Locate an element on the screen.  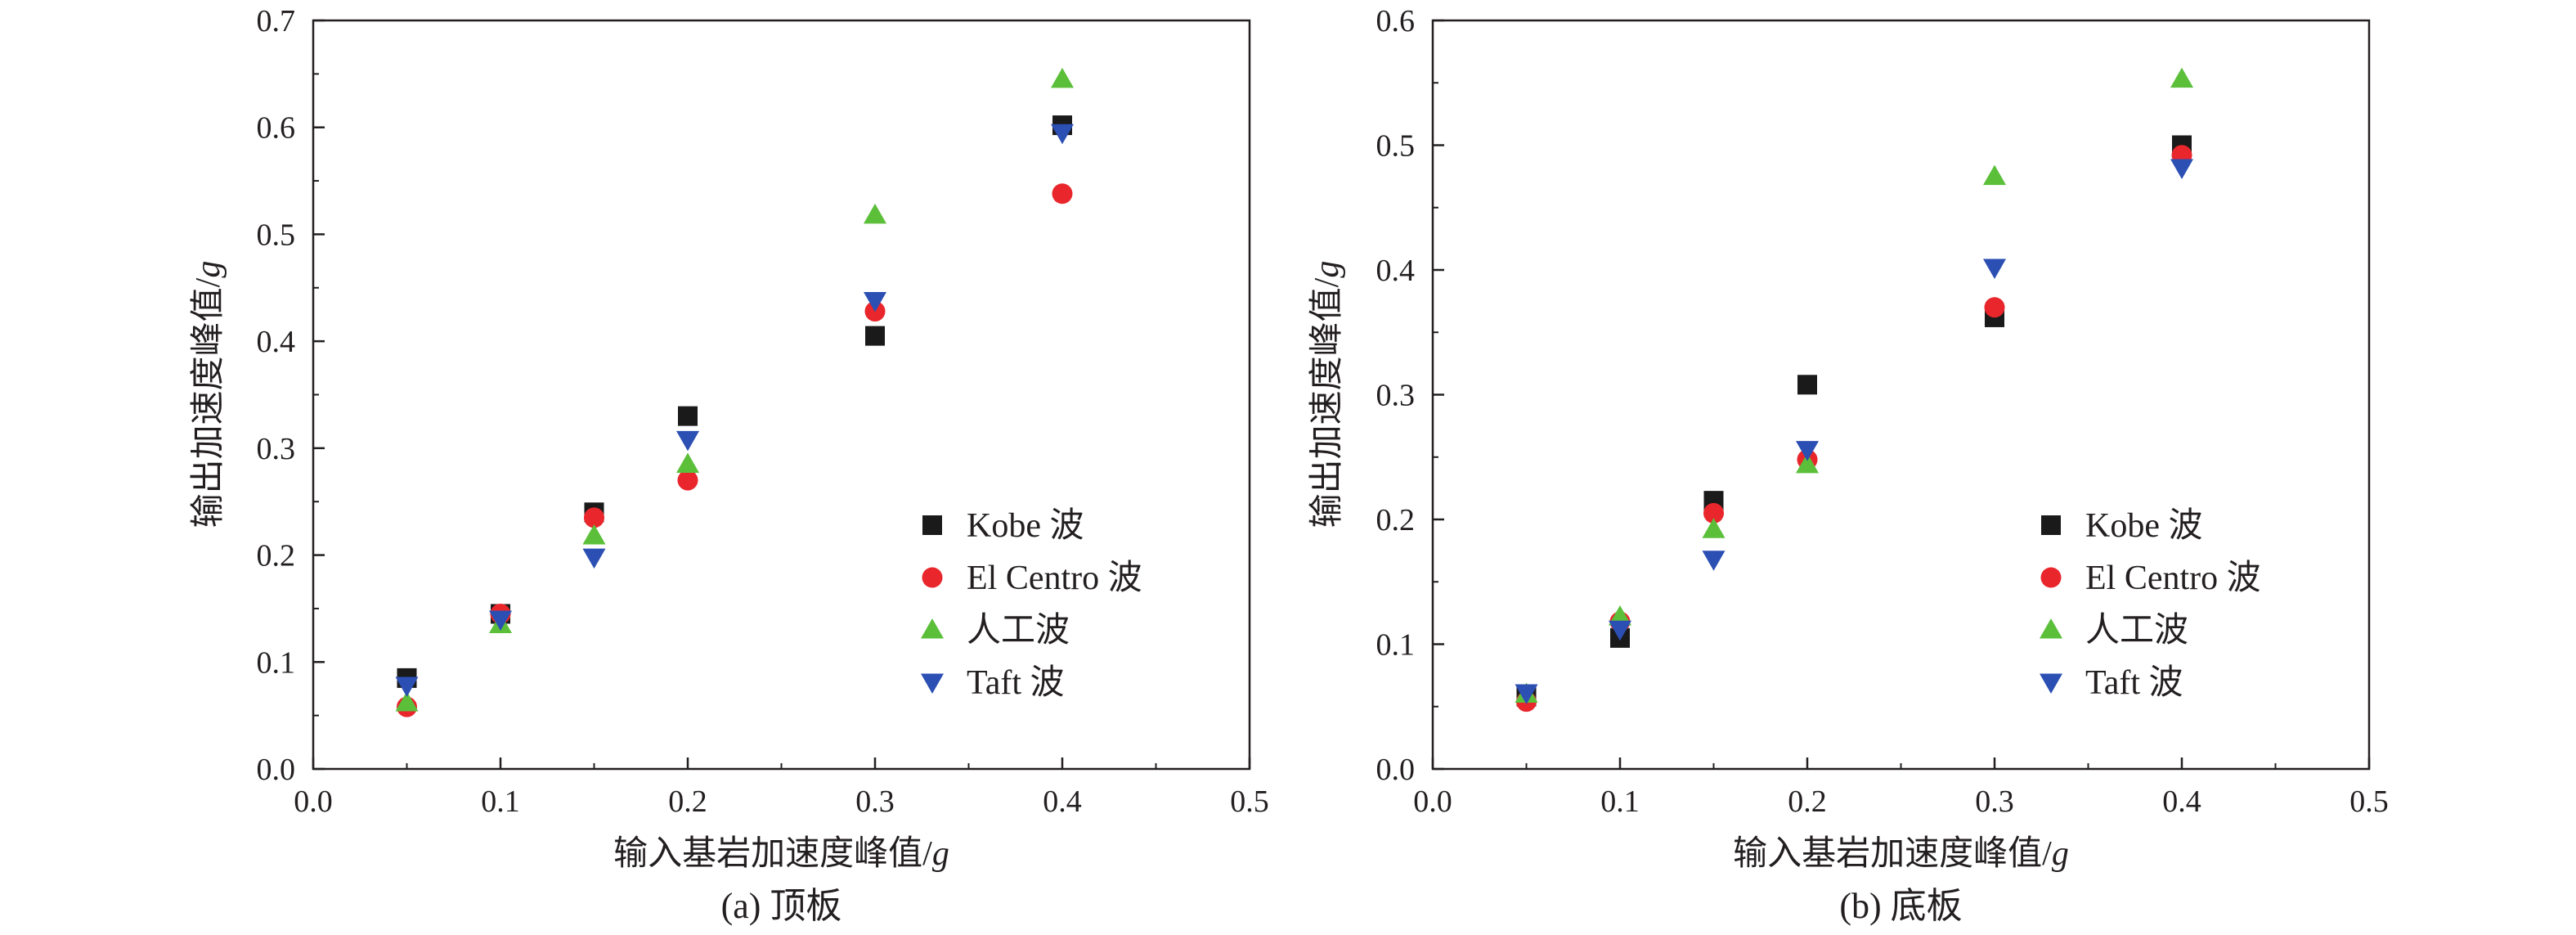
x-ticks-a: 0.0 0.1 0.2 0.3 0.4 0.5 is located at coordinates (781, 788).